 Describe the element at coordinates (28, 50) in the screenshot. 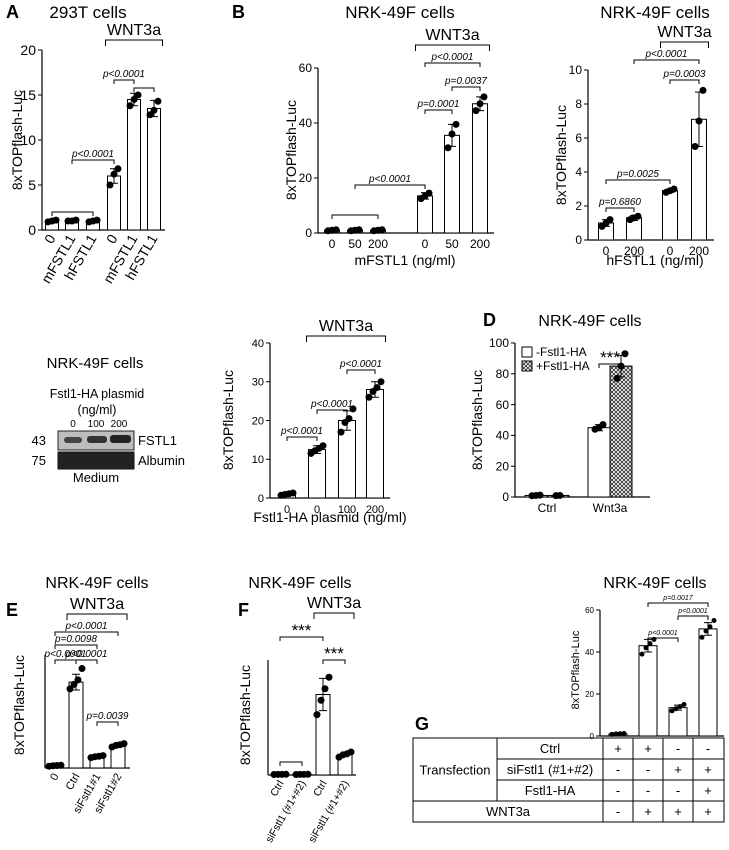

I see `y-tick-label: 20` at that location.